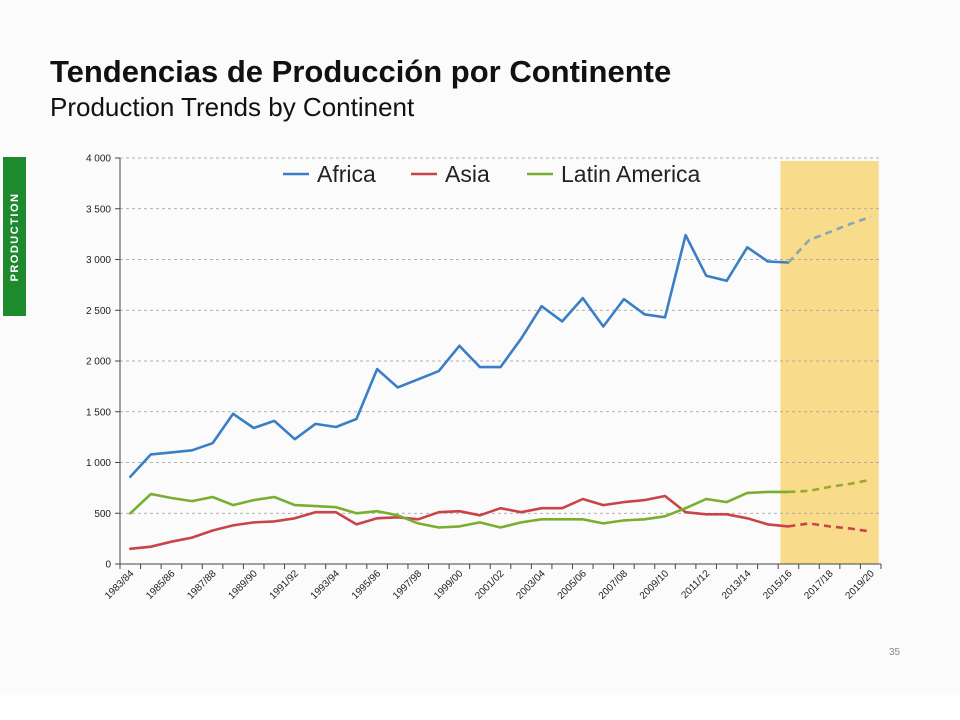  What do you see at coordinates (102, 514) in the screenshot?
I see `y-tick-label: 500` at bounding box center [102, 514].